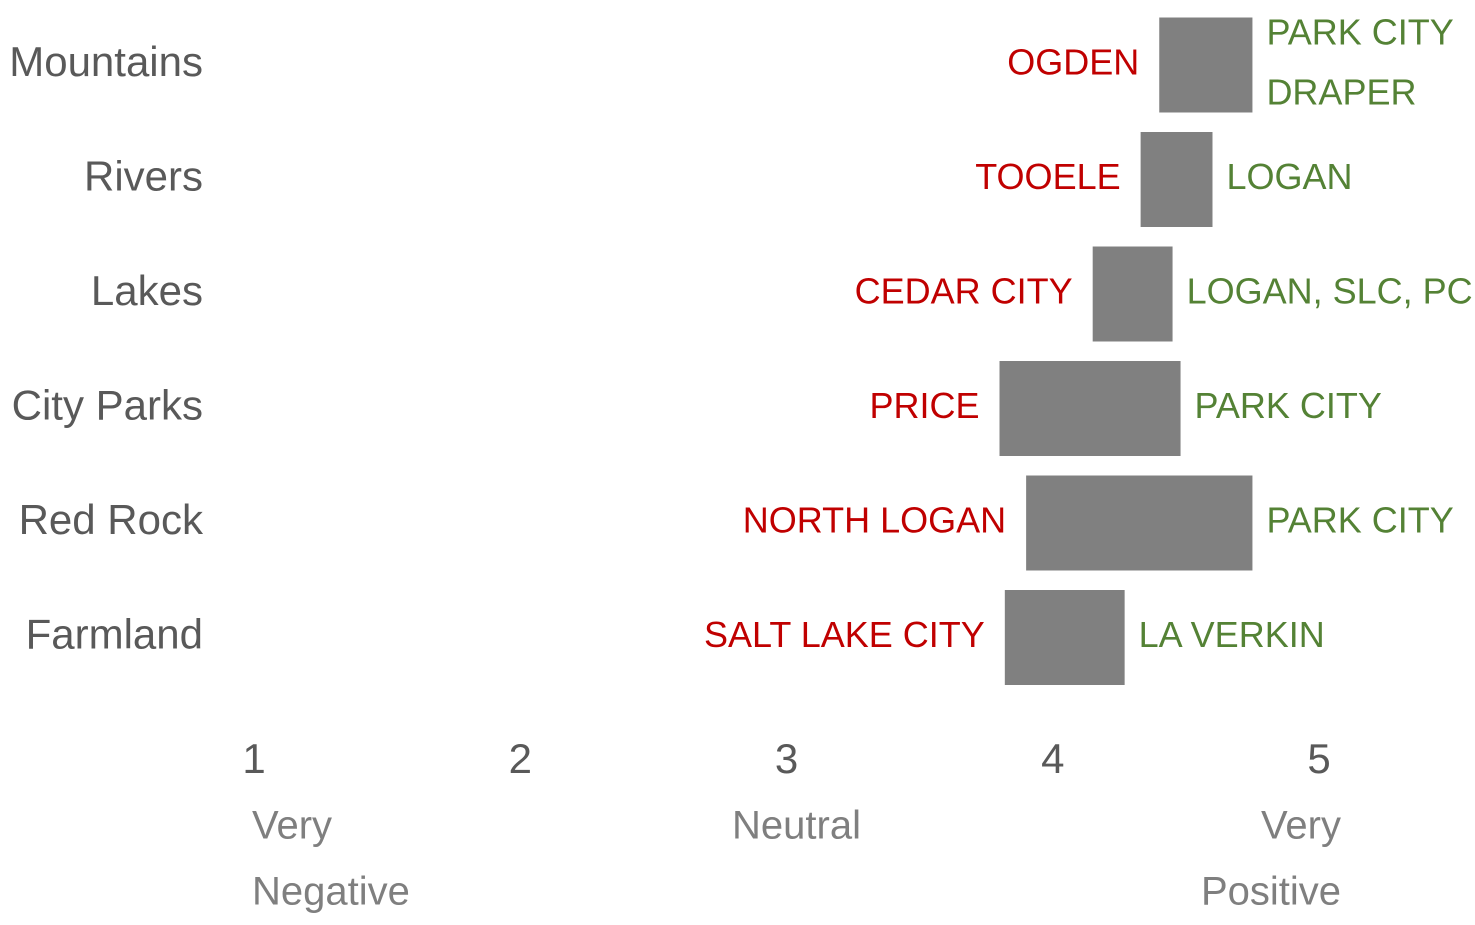 The height and width of the screenshot is (925, 1475). What do you see at coordinates (786, 758) in the screenshot?
I see `x-tick-label: 3` at bounding box center [786, 758].